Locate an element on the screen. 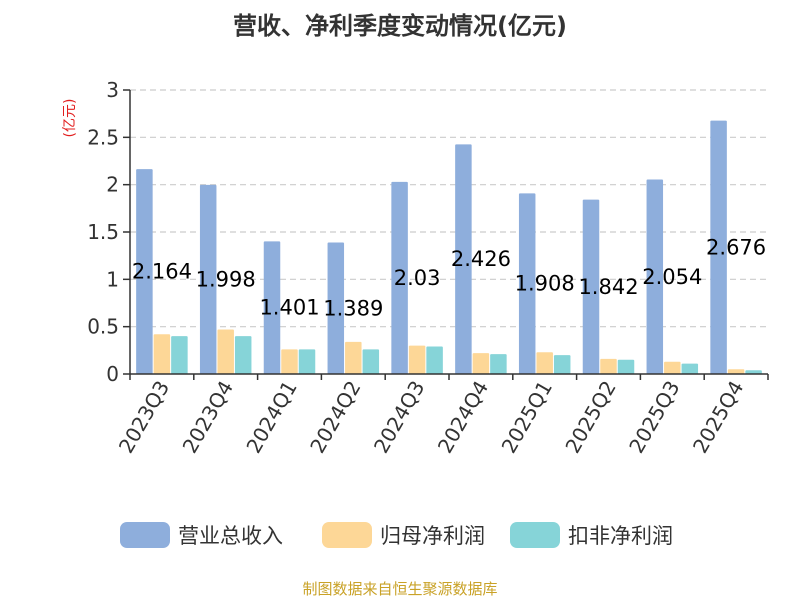 The image size is (800, 604). bar-2-2024Q2 is located at coordinates (353, 357).